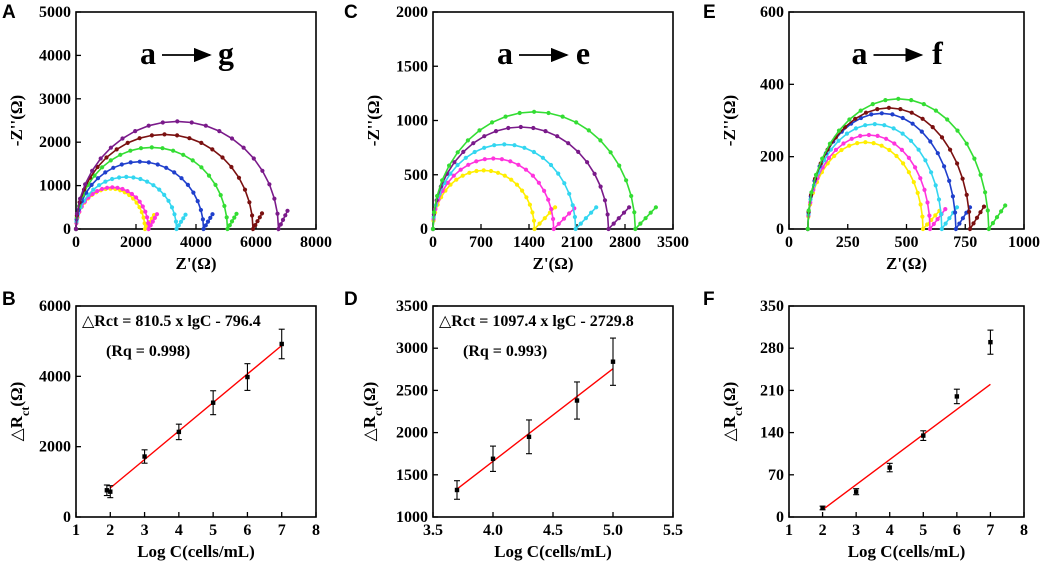 The height and width of the screenshot is (582, 1045). Describe the element at coordinates (196, 242) in the screenshot. I see `x-tick-label: 4000` at that location.